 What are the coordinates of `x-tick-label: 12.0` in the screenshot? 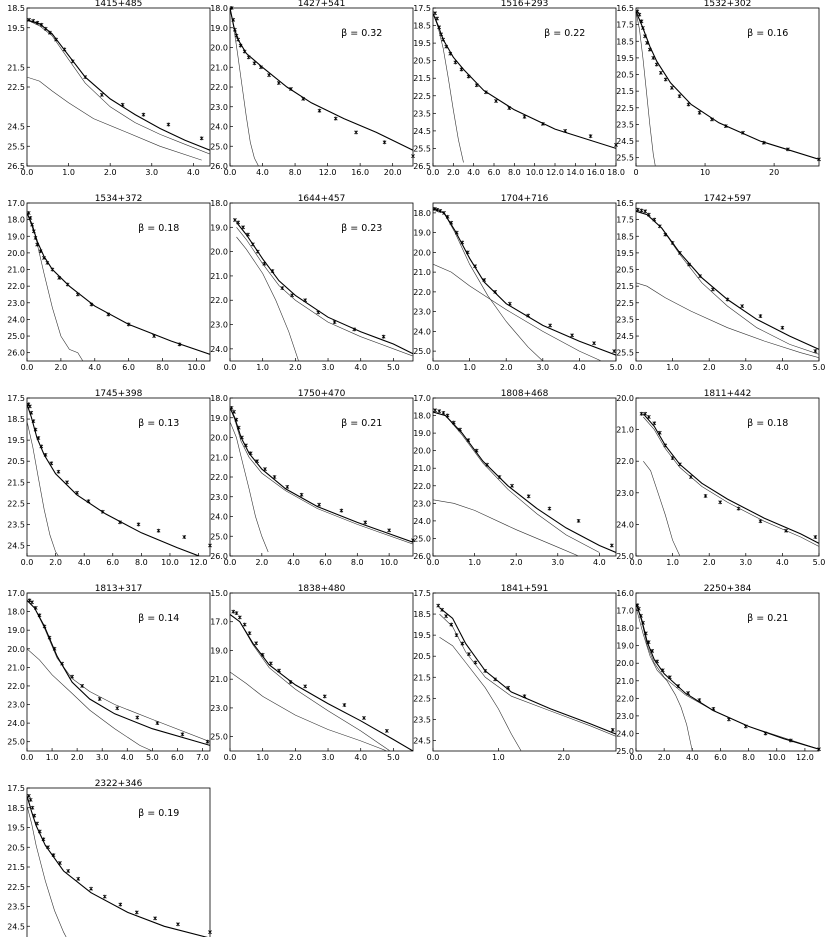 It's located at (805, 757).